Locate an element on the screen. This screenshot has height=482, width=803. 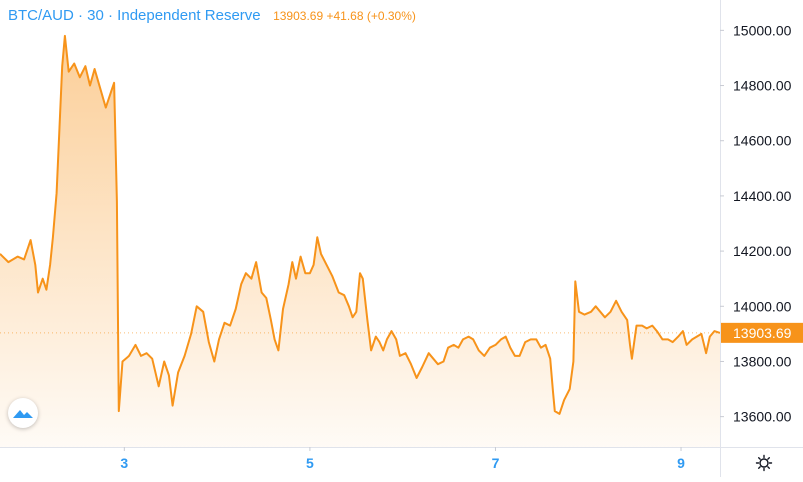
last-price-badge is located at coordinates (762, 332).